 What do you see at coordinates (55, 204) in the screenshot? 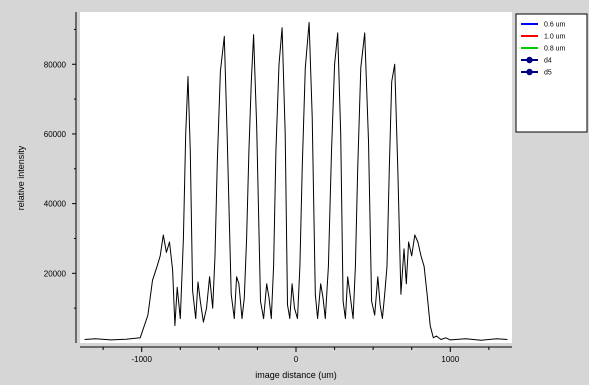
I see `y-tick-label: 40000` at bounding box center [55, 204].